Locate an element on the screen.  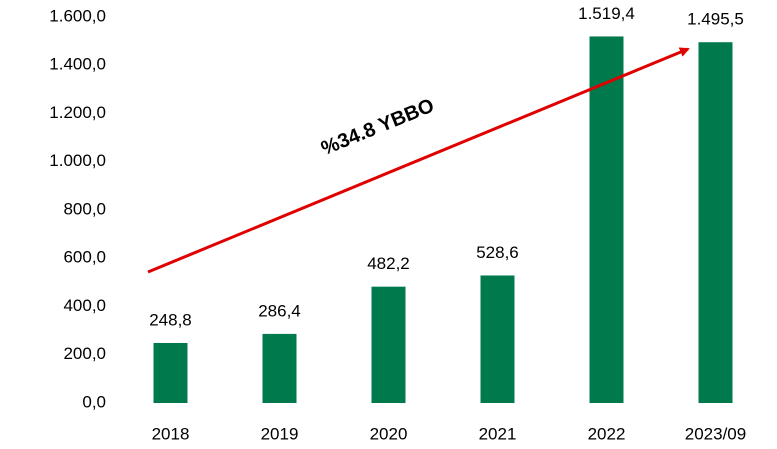
value-label: 286,4 is located at coordinates (279, 310).